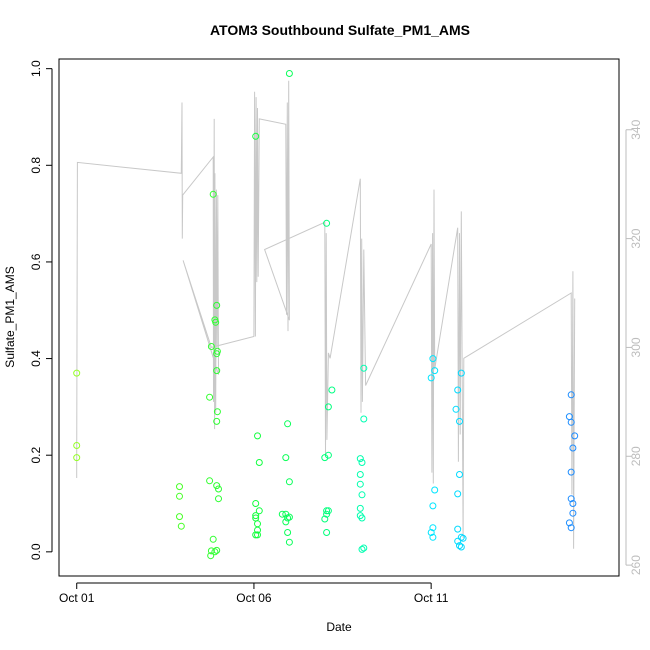 The image size is (650, 650). I want to click on x-axis-label: Date, so click(339, 627).